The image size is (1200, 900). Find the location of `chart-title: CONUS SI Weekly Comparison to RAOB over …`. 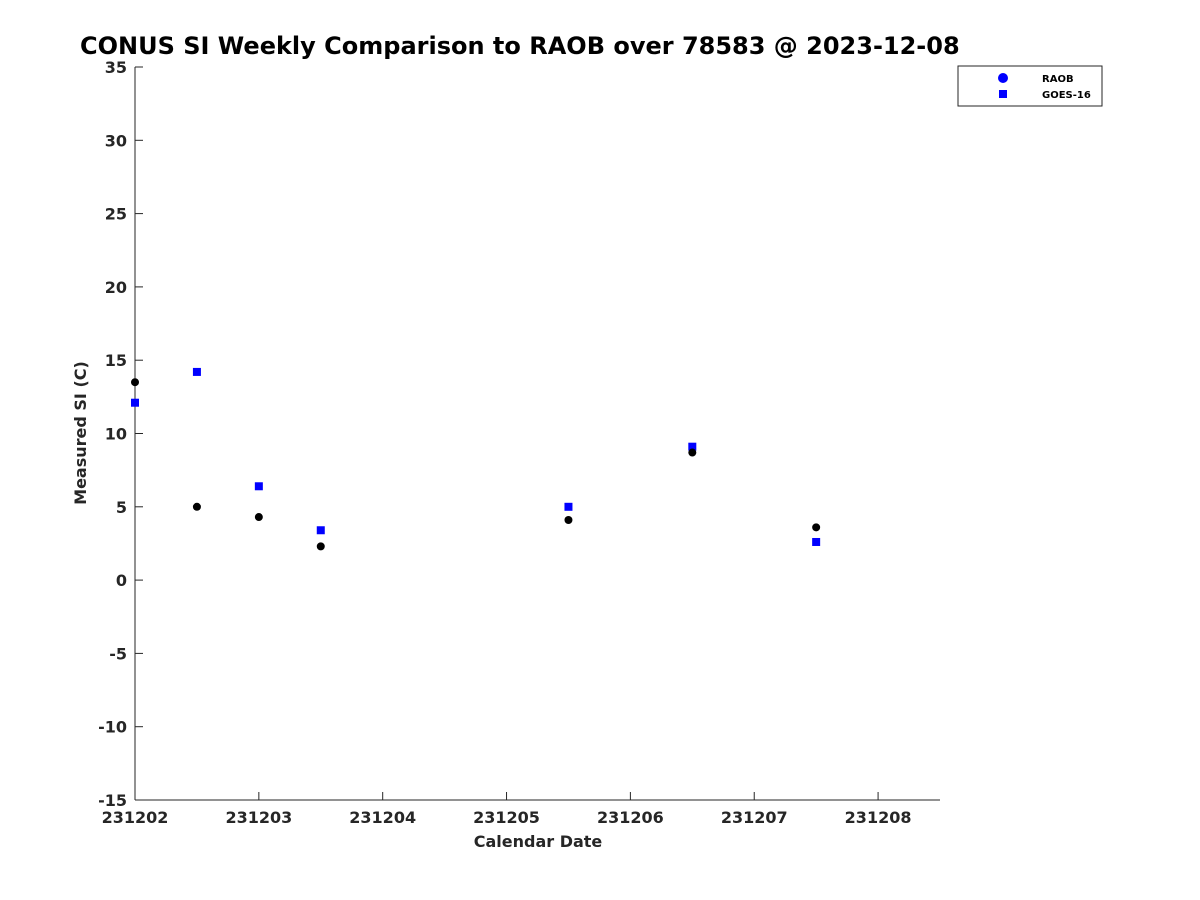

chart-title: CONUS SI Weekly Comparison to RAOB over … is located at coordinates (520, 46).